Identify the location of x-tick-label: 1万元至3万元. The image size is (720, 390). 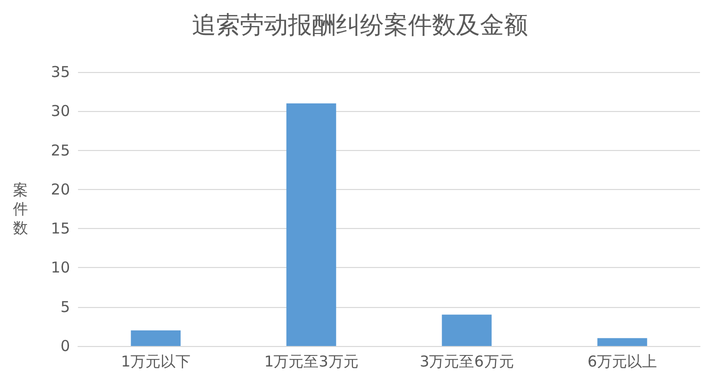
(311, 361).